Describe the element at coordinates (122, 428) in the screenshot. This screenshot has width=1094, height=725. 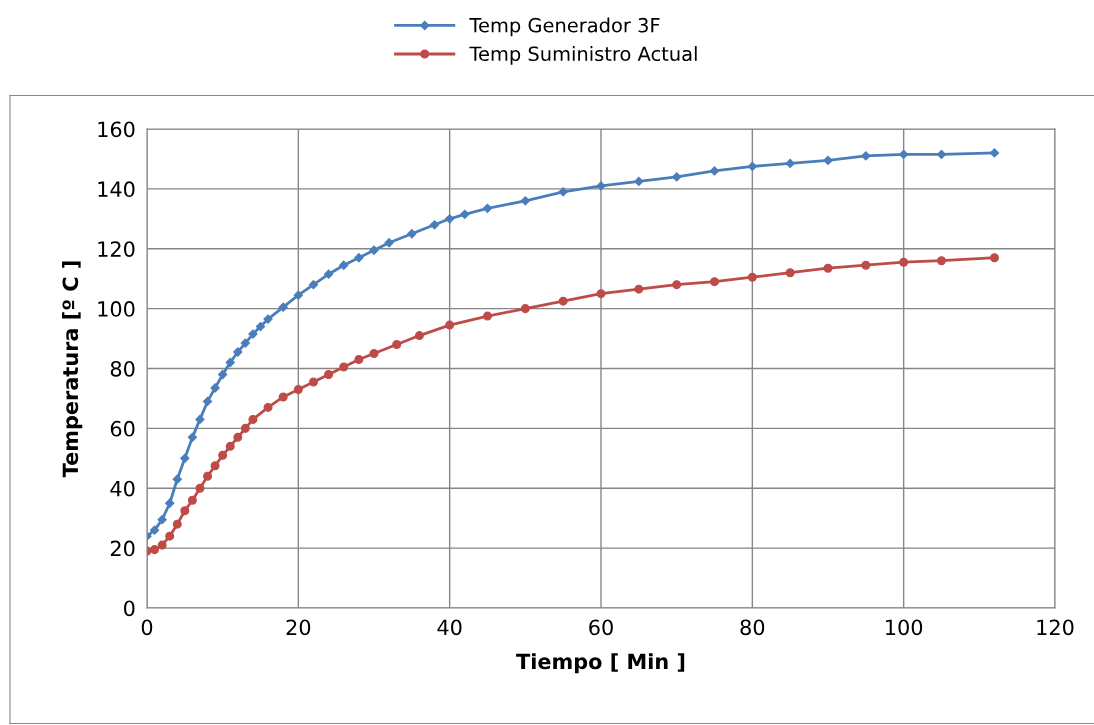
I see `y-tick-label: 60` at that location.